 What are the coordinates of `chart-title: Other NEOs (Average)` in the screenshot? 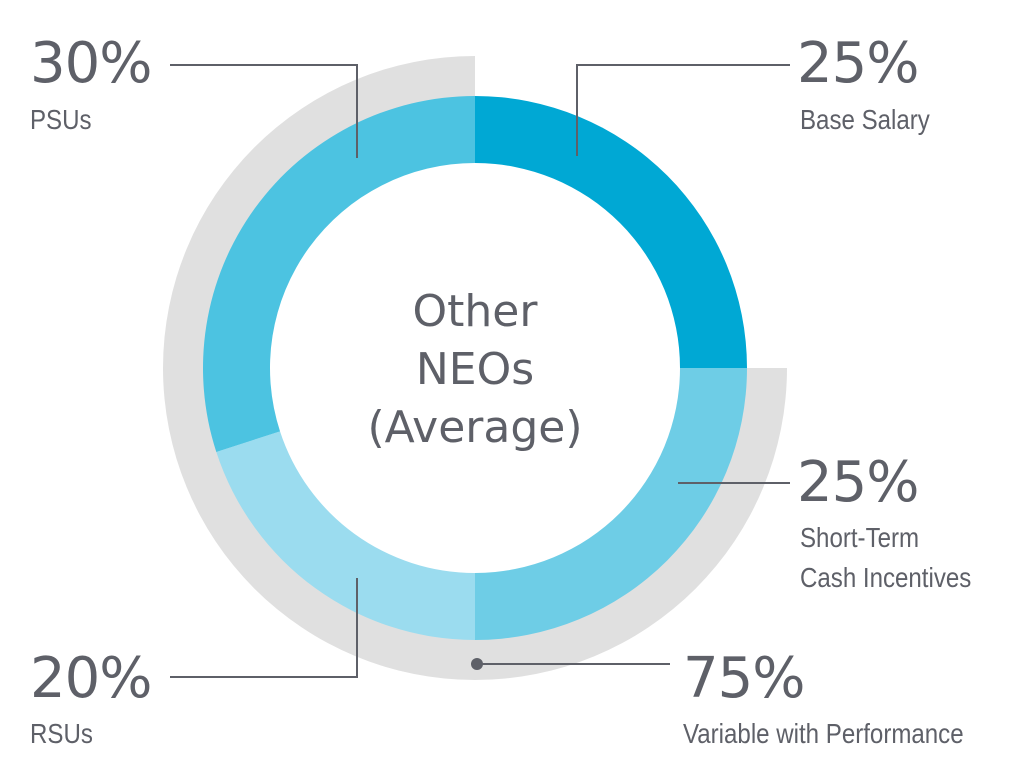 It's located at (475, 370).